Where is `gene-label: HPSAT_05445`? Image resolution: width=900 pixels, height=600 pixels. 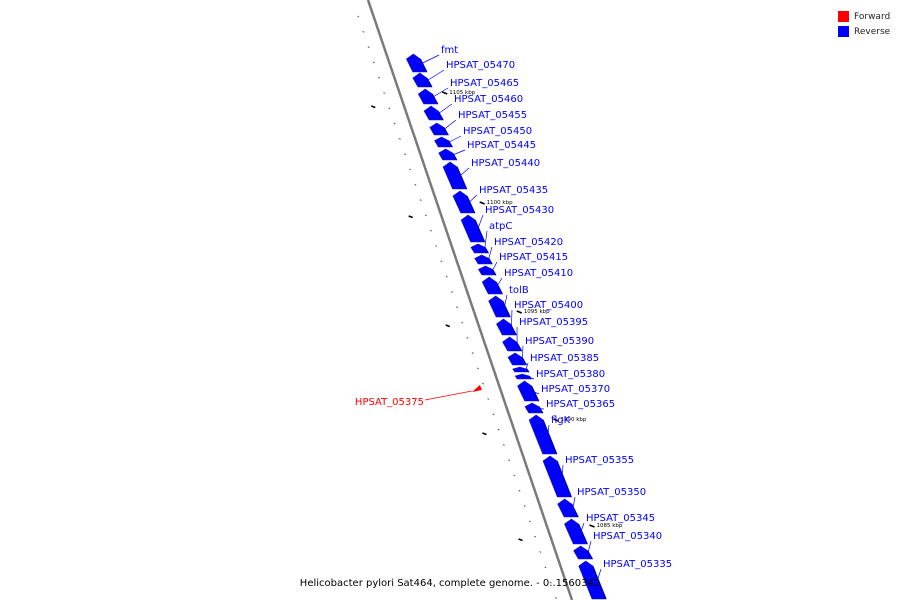 gene-label: HPSAT_05445 is located at coordinates (501, 145).